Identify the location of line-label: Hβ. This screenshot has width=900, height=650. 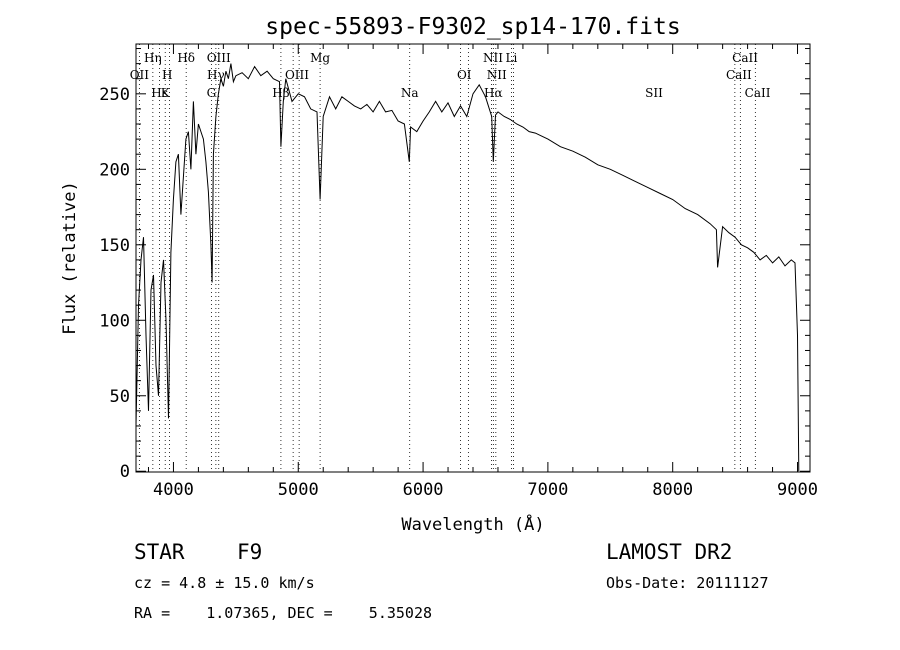
(280, 93).